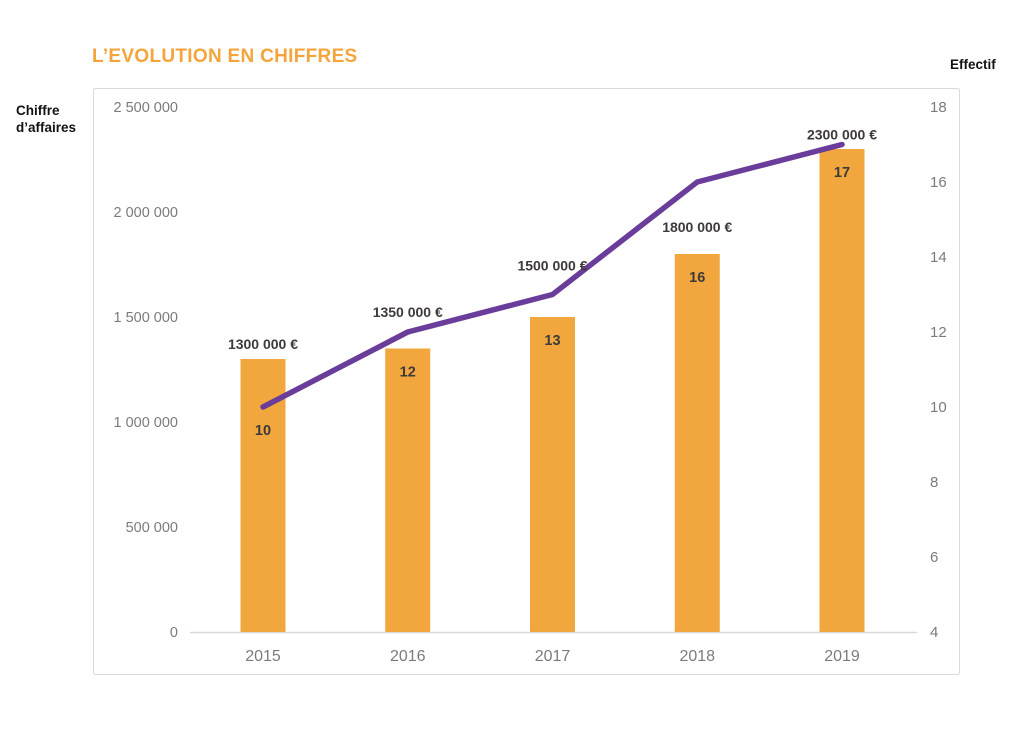  Describe the element at coordinates (552, 474) in the screenshot. I see `bar-2017` at that location.